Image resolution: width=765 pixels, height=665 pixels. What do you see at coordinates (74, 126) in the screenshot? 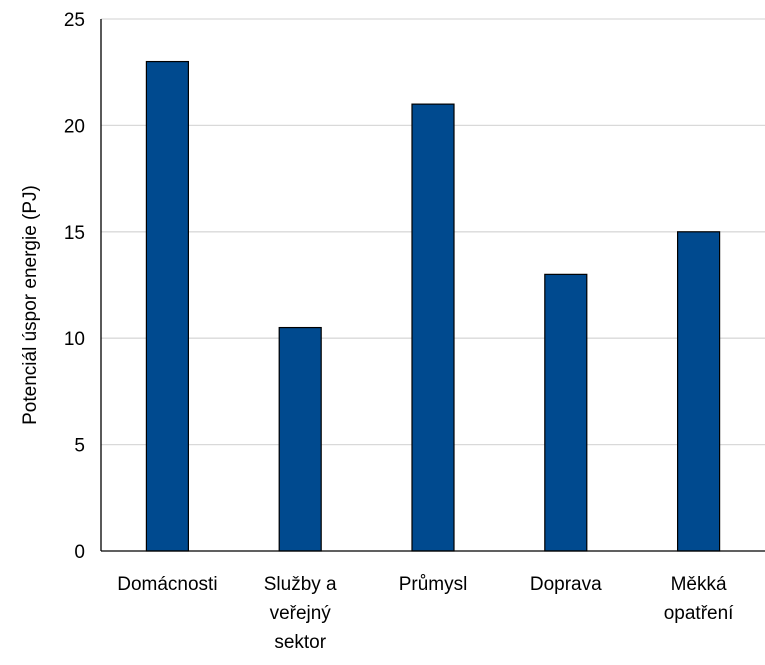
I see `y-tick-label: 20` at bounding box center [74, 126].